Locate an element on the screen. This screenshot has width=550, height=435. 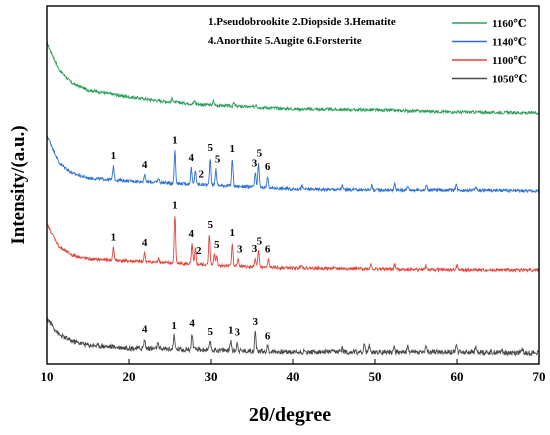
phase-key-line: 4.Anorthite 5.Augite 6.Forsterite is located at coordinates (285, 41).